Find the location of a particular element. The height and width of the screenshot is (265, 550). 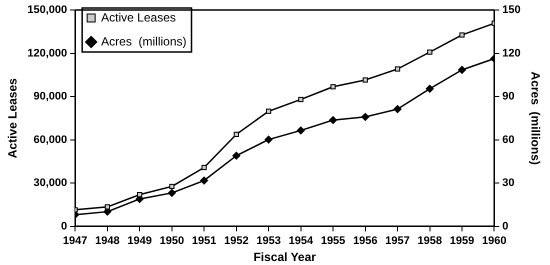

y2-tick-label: 60 is located at coordinates (508, 140).